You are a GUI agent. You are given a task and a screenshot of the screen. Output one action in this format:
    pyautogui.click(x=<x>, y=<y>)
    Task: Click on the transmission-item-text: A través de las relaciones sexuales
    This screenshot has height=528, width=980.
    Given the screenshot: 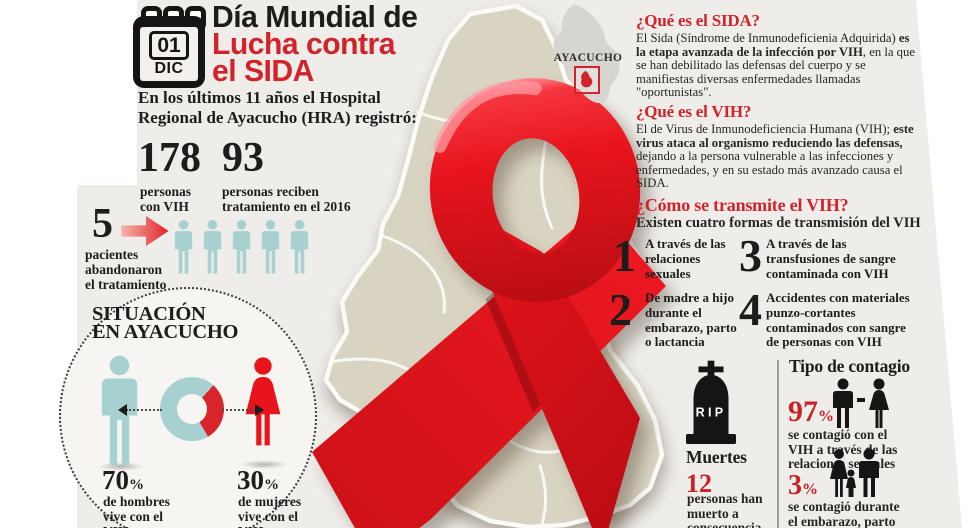 What is the action you would take?
    pyautogui.click(x=685, y=258)
    